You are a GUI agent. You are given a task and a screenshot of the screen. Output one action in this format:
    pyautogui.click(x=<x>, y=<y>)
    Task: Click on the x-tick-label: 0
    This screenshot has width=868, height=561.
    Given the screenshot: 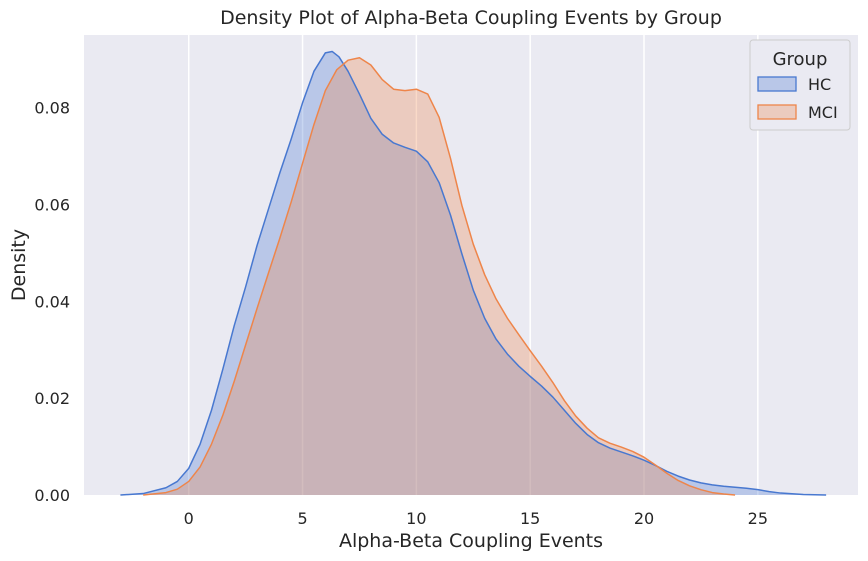 What is the action you would take?
    pyautogui.click(x=189, y=518)
    